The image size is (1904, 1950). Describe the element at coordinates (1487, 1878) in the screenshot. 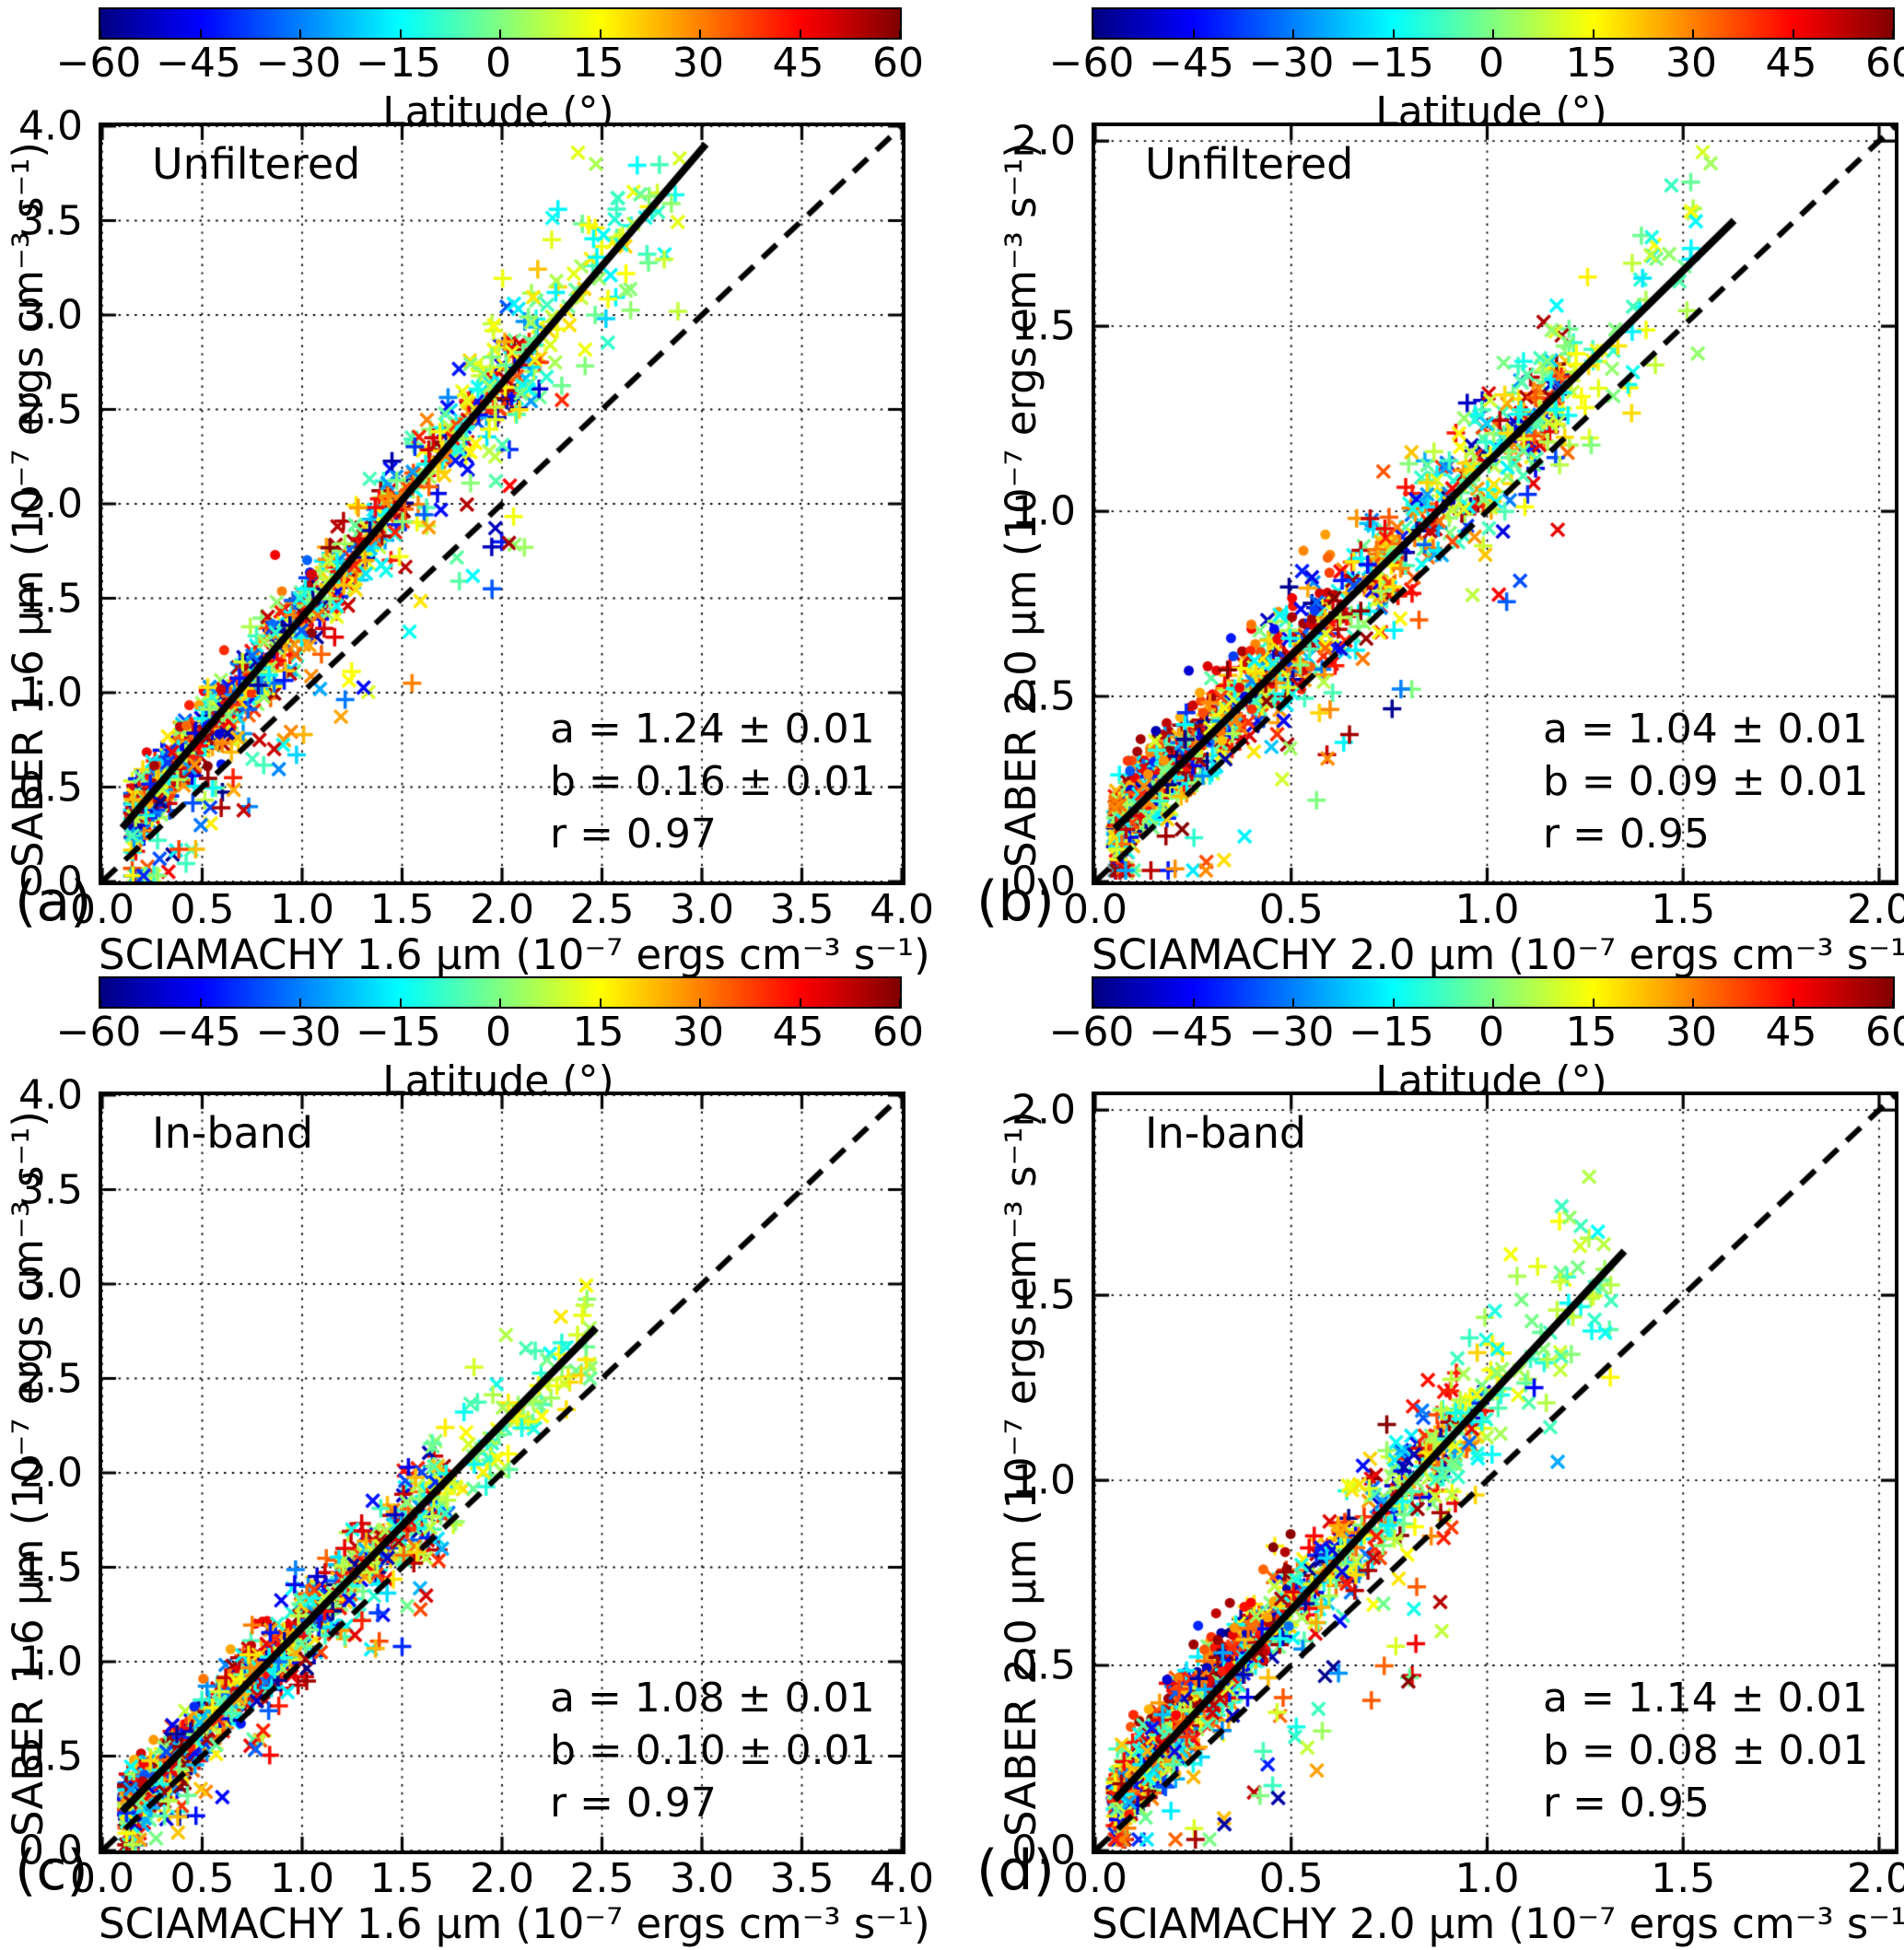

I see `x-tick-label: 1.0` at that location.